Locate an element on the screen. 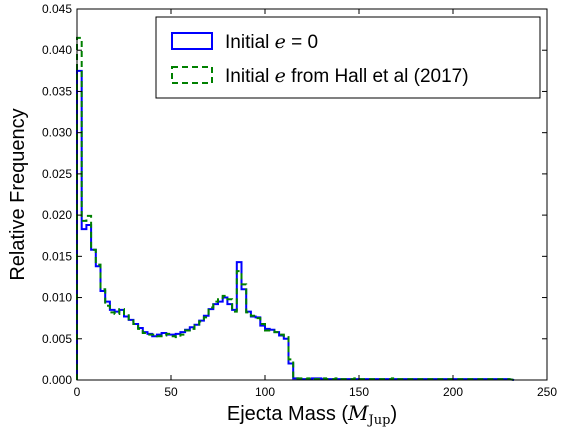  x-tick-label: 250 is located at coordinates (547, 392).